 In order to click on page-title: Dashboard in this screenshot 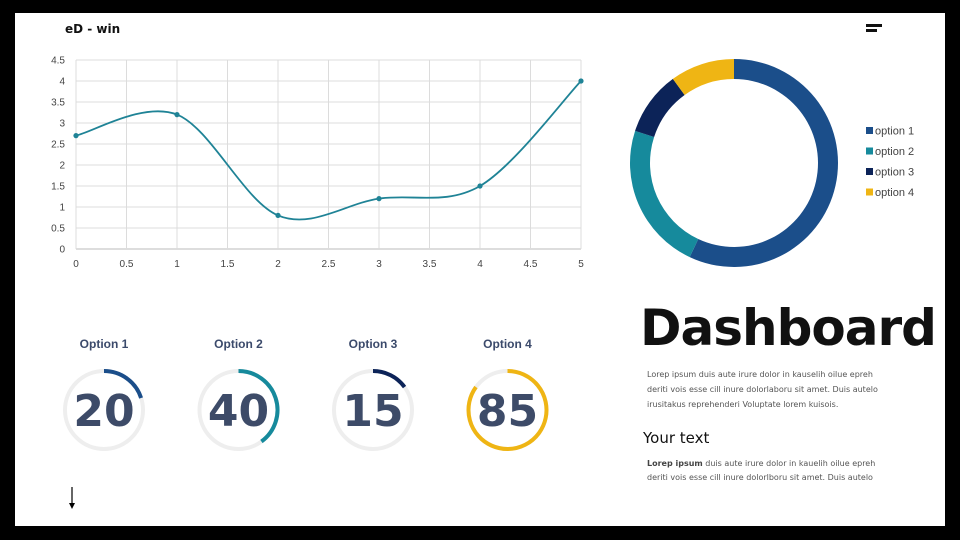, I will do `click(788, 328)`.